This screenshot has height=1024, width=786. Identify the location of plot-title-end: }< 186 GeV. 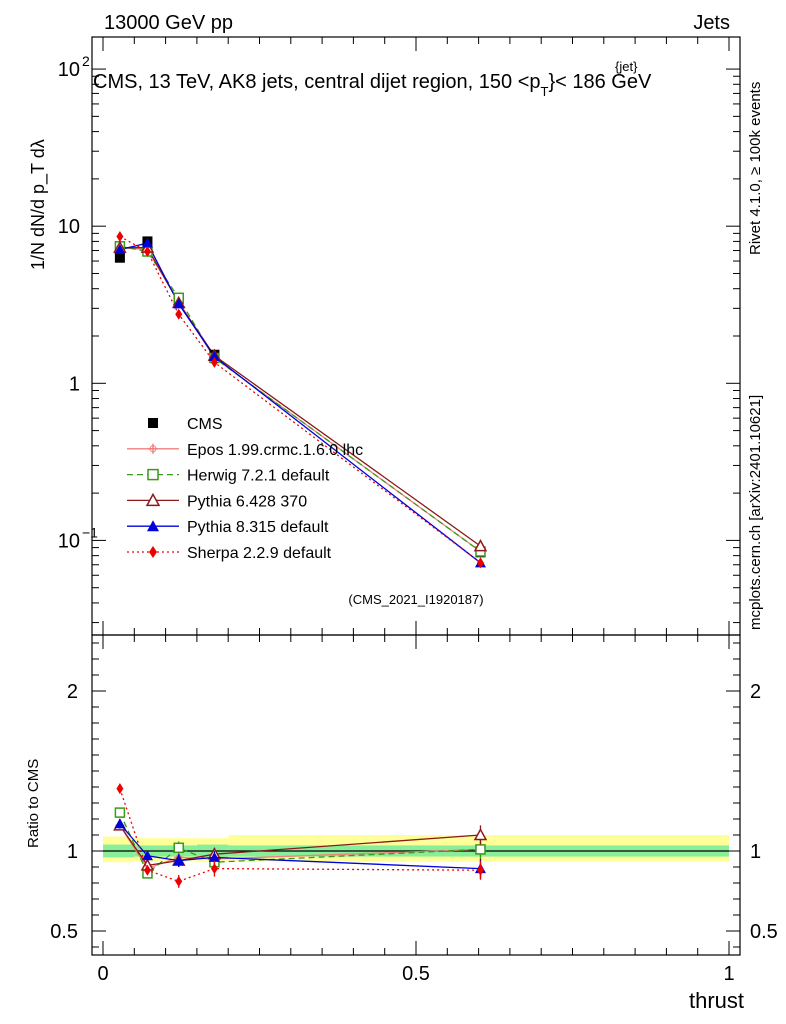
(600, 82).